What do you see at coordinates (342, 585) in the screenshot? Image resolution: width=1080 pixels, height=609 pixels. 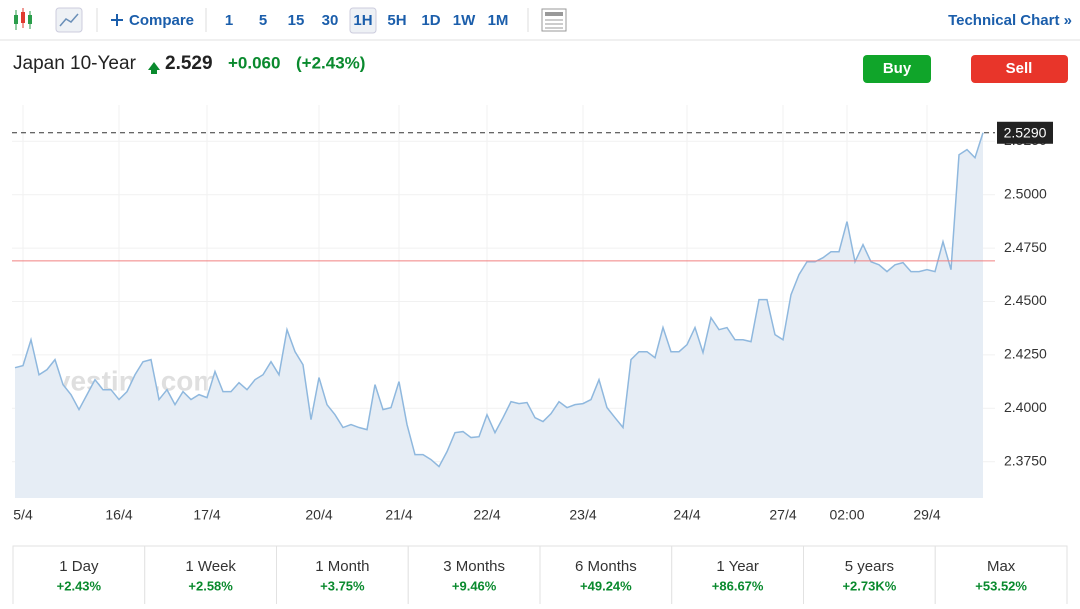 I see `period-change: +3.75%` at bounding box center [342, 585].